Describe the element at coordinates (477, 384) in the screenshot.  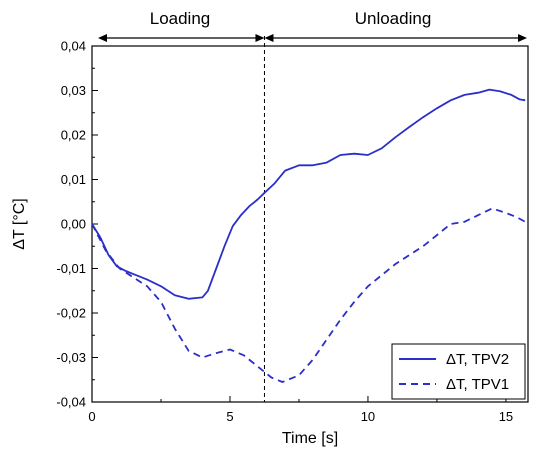
I see `legend-label-tpv1: ΔT, TPV1` at that location.